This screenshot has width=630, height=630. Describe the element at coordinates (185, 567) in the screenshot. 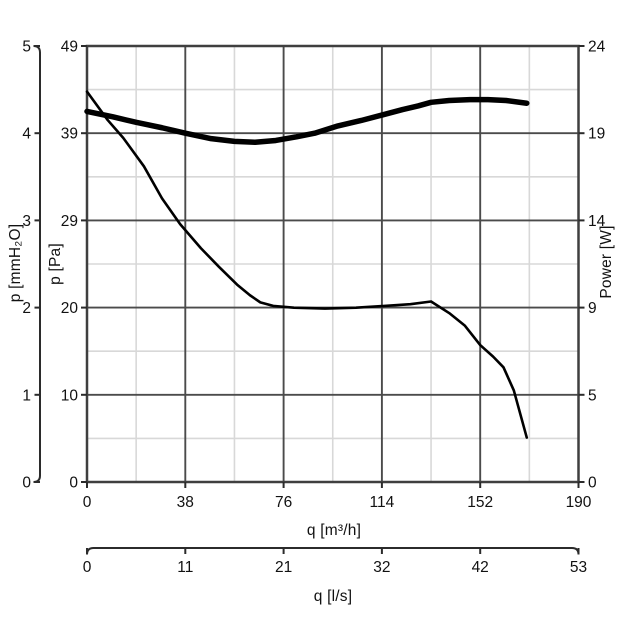

I see `svg-text: 11` at that location.